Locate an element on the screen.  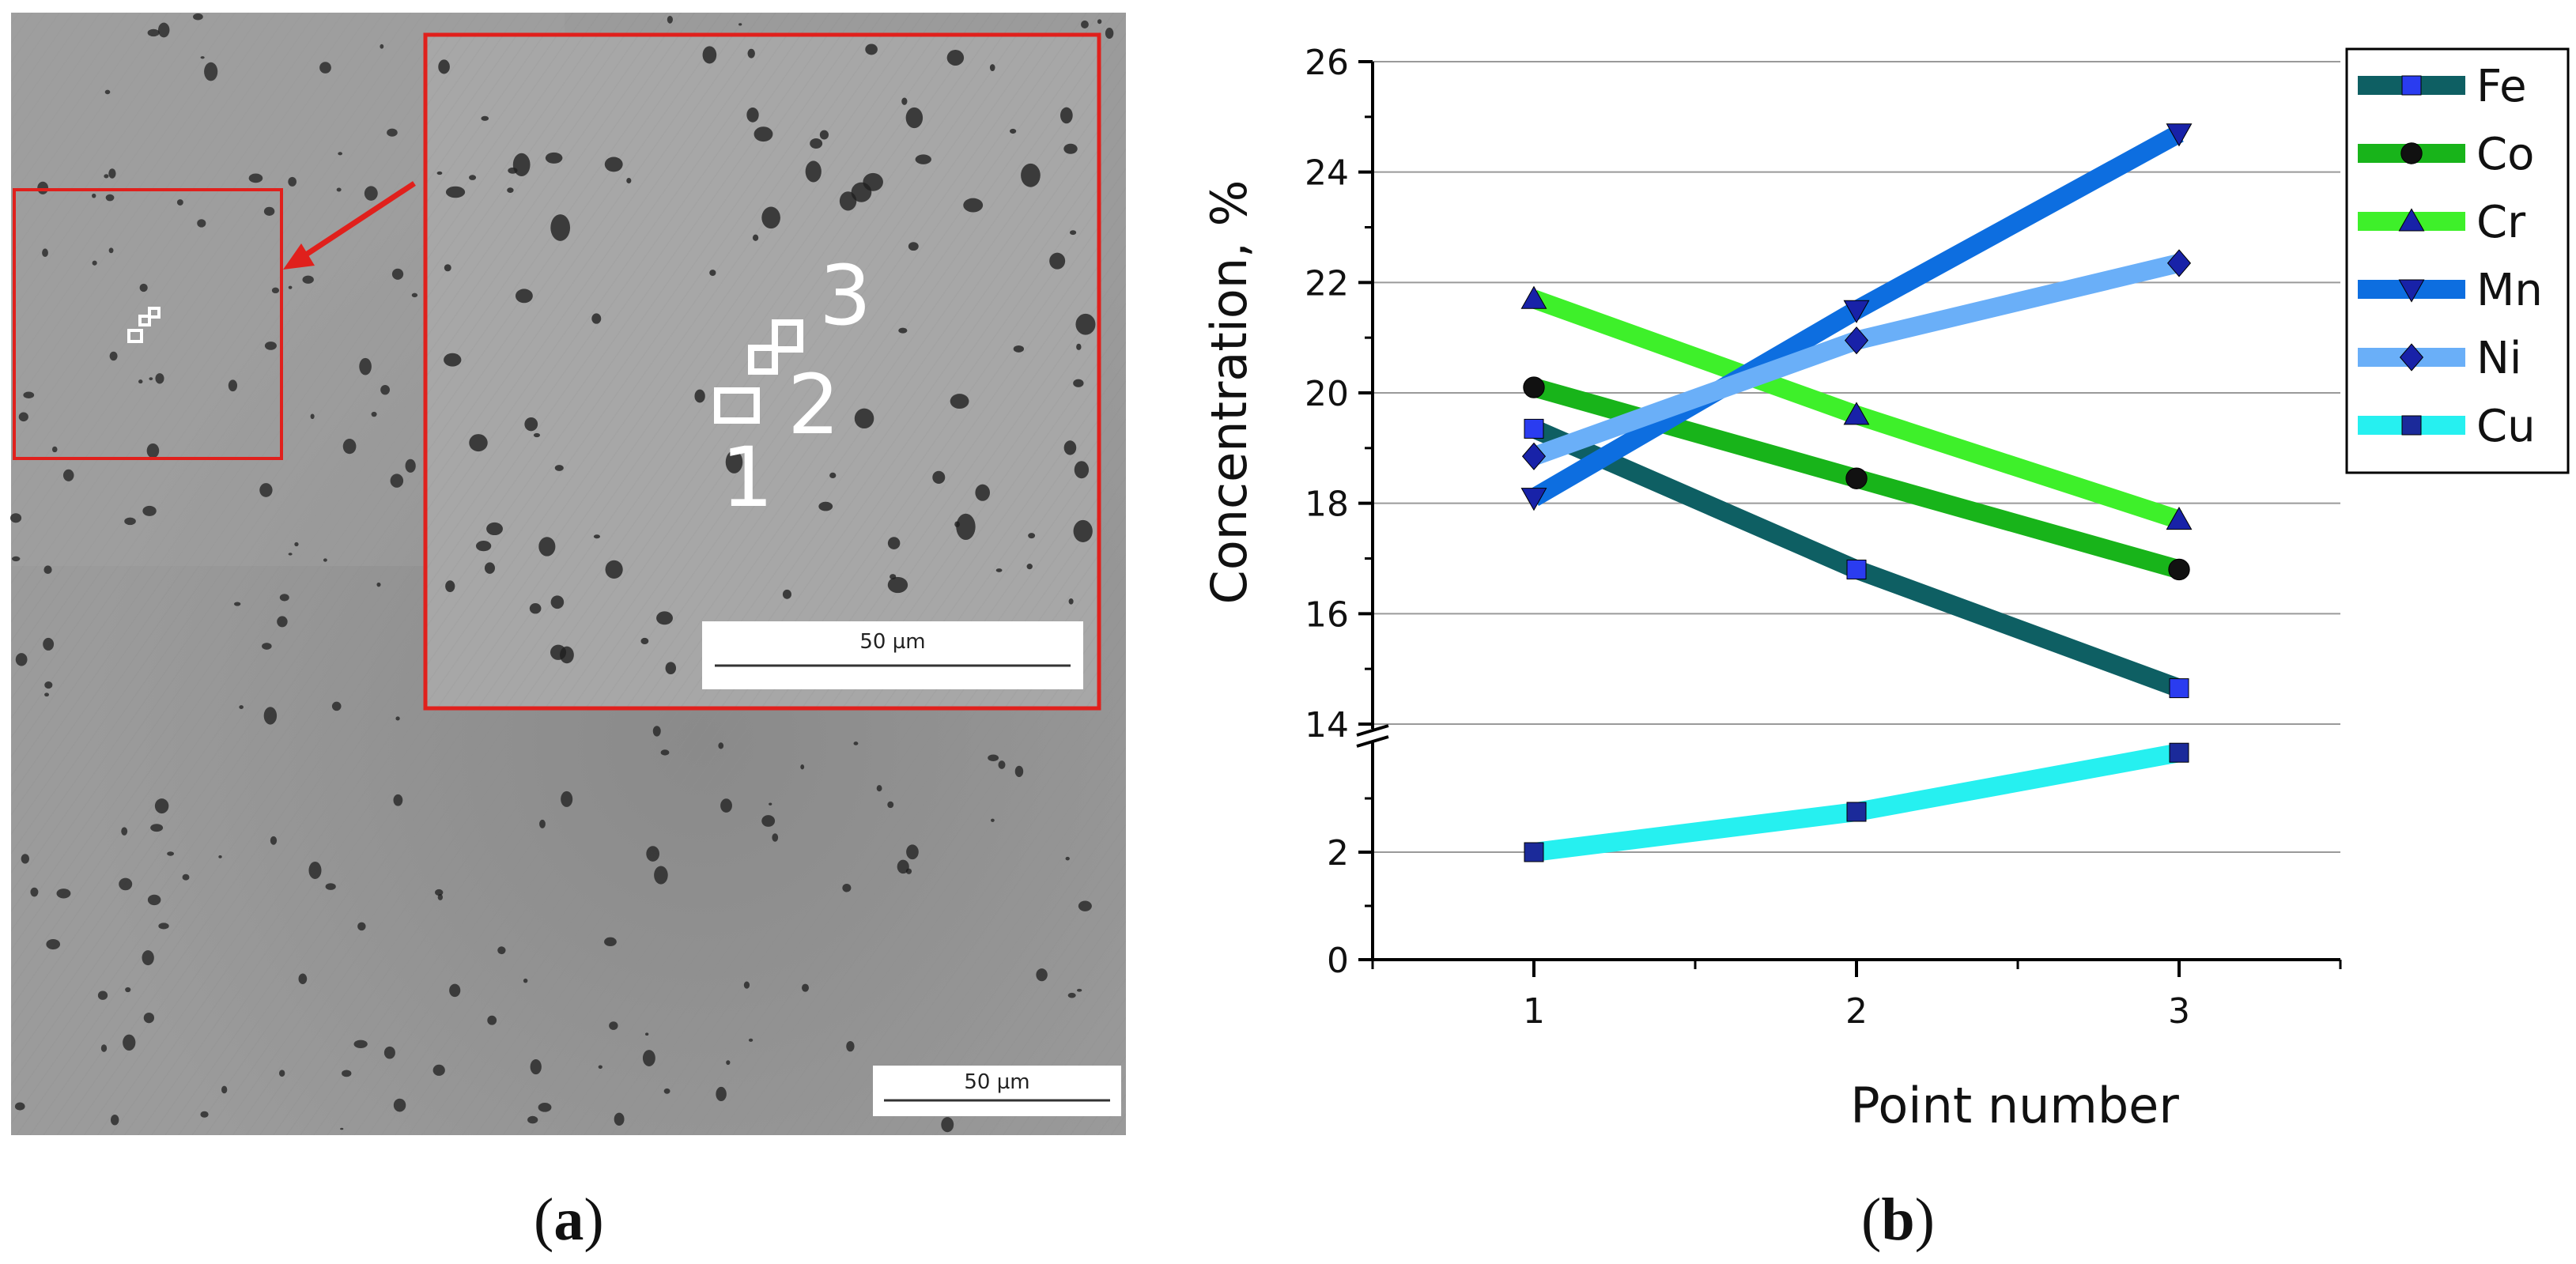
legend: Fe Co Cr Mn Ni Cu is located at coordinates (2457, 260).